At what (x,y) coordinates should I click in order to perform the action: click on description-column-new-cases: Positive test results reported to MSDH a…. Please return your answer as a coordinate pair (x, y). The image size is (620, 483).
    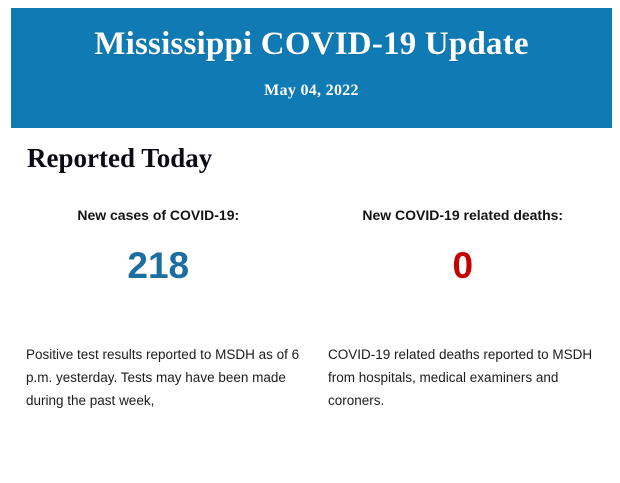
    Looking at the image, I should click on (164, 377).